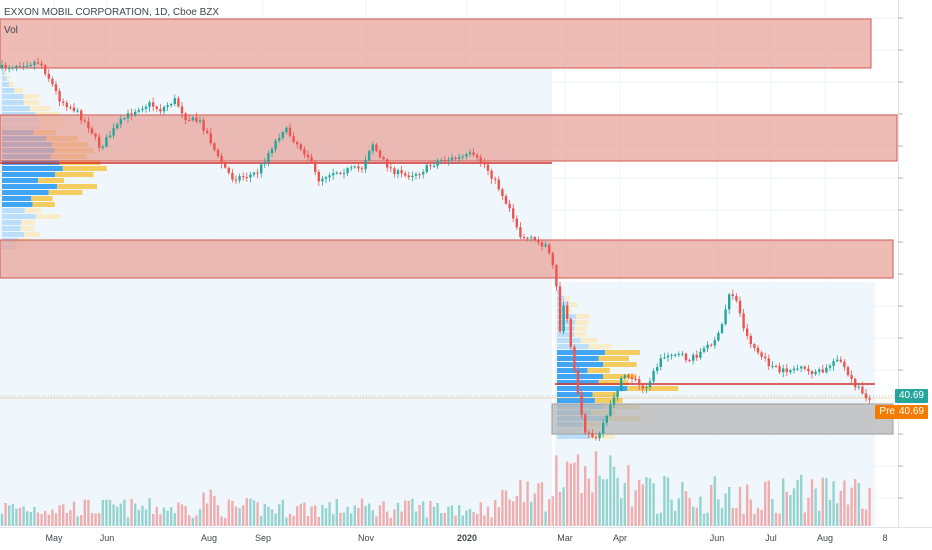 Image resolution: width=932 pixels, height=550 pixels. I want to click on last-price-tag: 40.69, so click(911, 396).